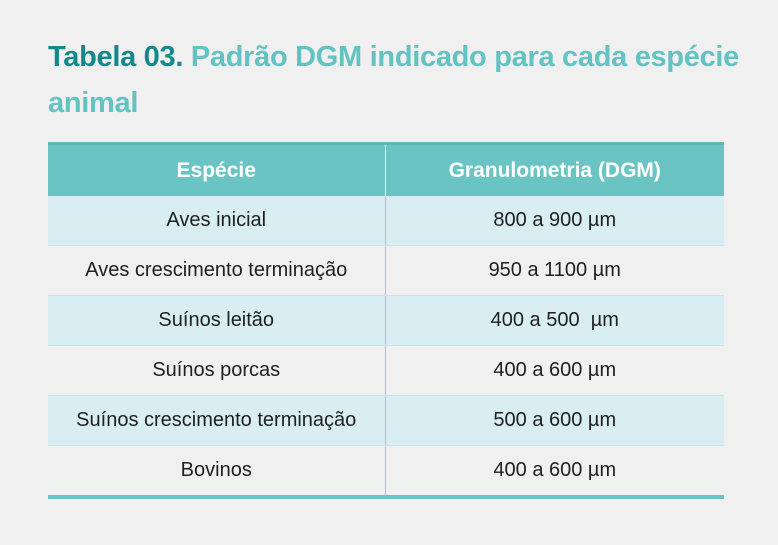  Describe the element at coordinates (217, 169) in the screenshot. I see `header-especie: Espécie` at that location.